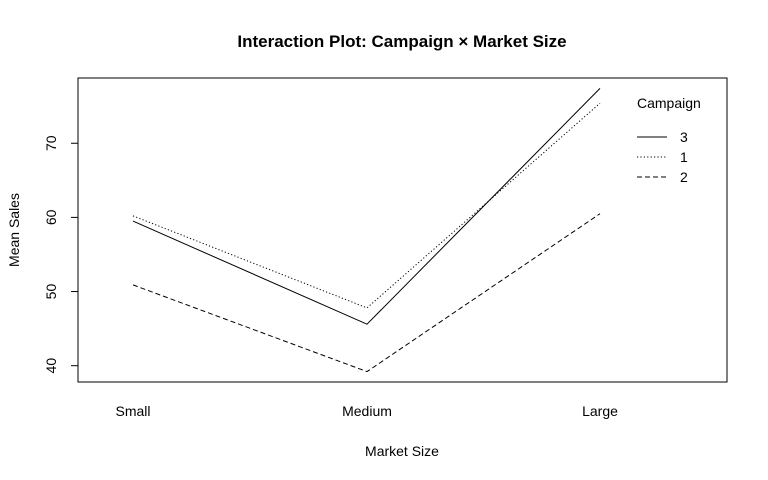  Describe the element at coordinates (51, 366) in the screenshot. I see `y-tick-label: 40` at that location.